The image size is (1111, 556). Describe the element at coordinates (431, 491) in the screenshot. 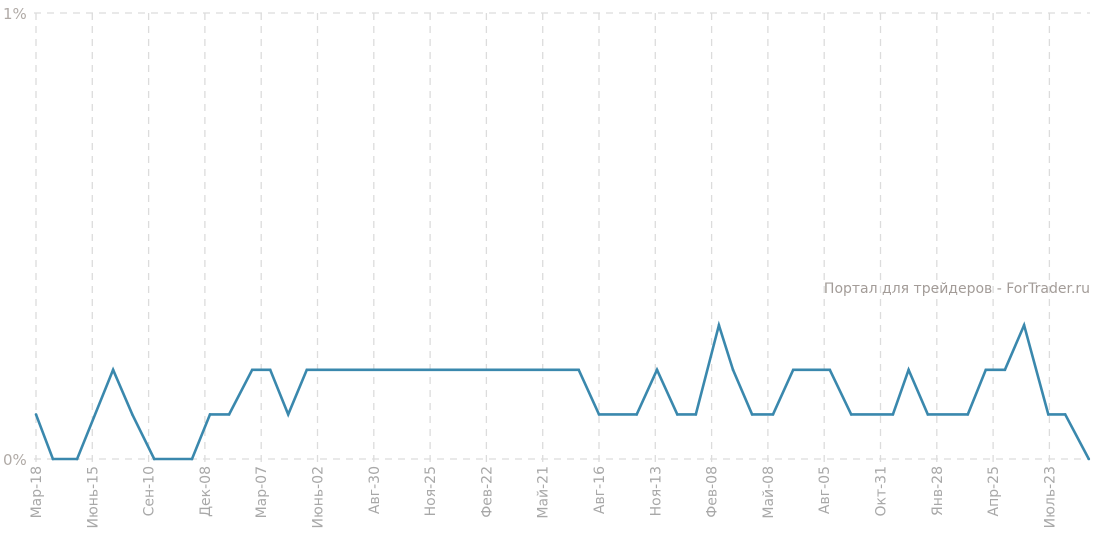

I see `x-tick-label: Ноя-25` at that location.